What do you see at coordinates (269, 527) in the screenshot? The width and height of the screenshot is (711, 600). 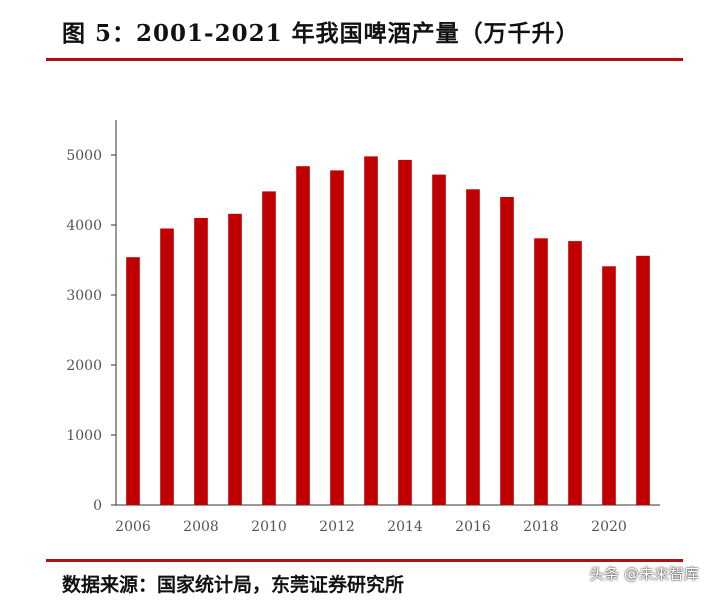 I see `x-tick-label: 2010` at bounding box center [269, 527].